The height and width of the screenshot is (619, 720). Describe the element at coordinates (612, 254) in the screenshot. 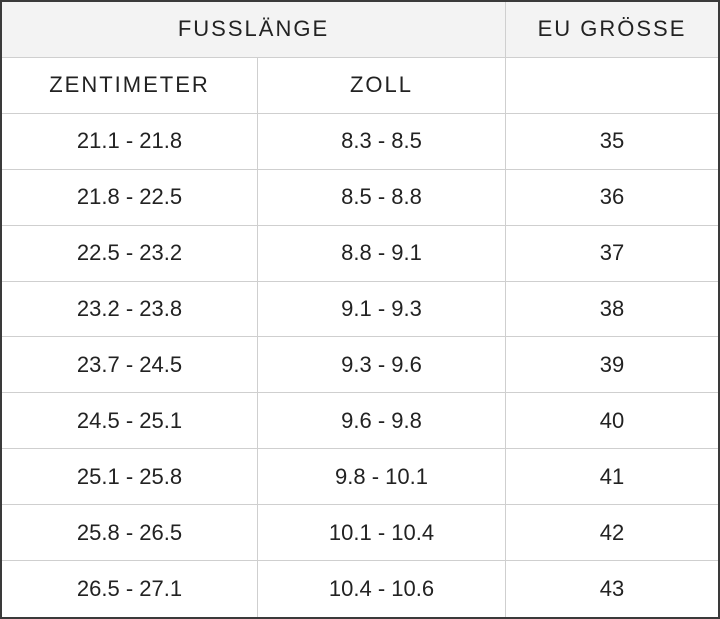

I see `table-cell: 37` at that location.